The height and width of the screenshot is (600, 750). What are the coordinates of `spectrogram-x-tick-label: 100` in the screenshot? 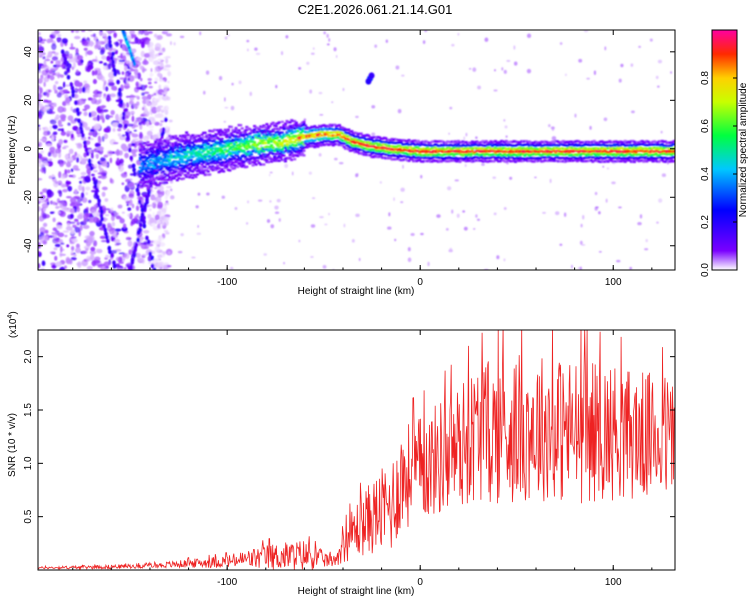 It's located at (613, 282).